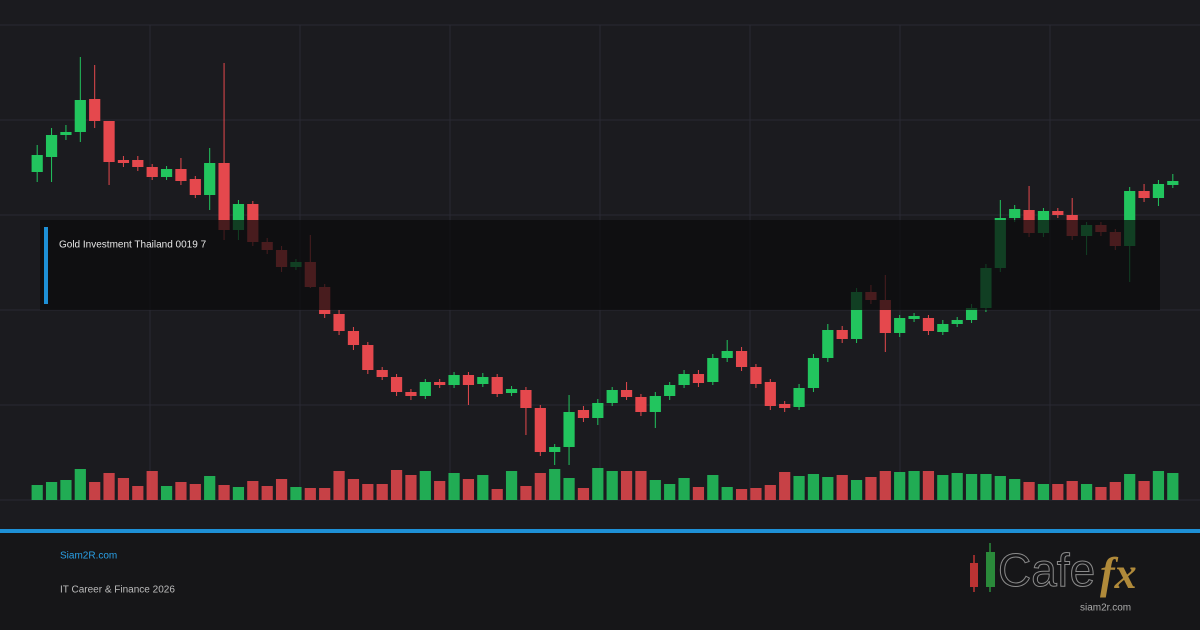  Describe the element at coordinates (1046, 570) in the screenshot. I see `logo-text: Cafe` at that location.